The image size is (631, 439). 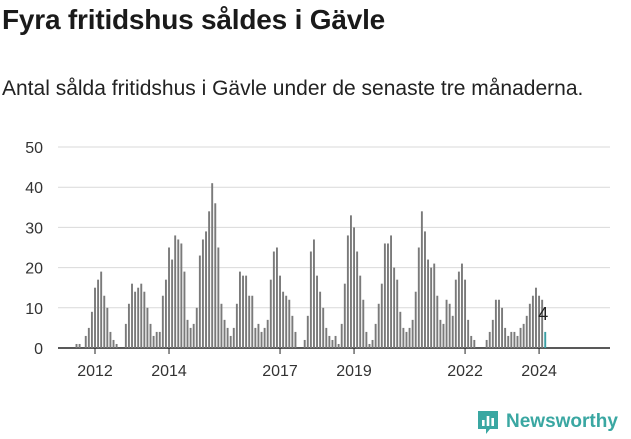 What do you see at coordinates (34, 188) in the screenshot?
I see `y-tick-label: 40` at bounding box center [34, 188].